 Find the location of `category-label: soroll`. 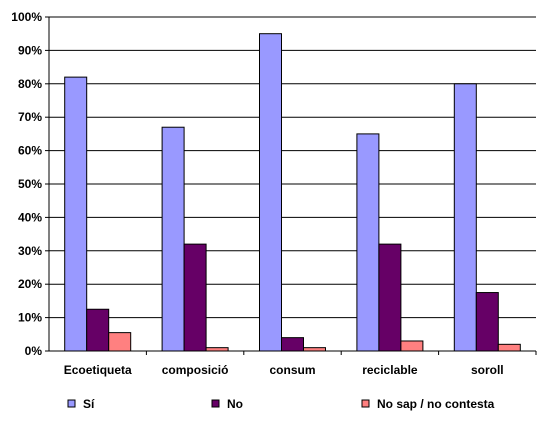

category-label: soroll is located at coordinates (487, 370).